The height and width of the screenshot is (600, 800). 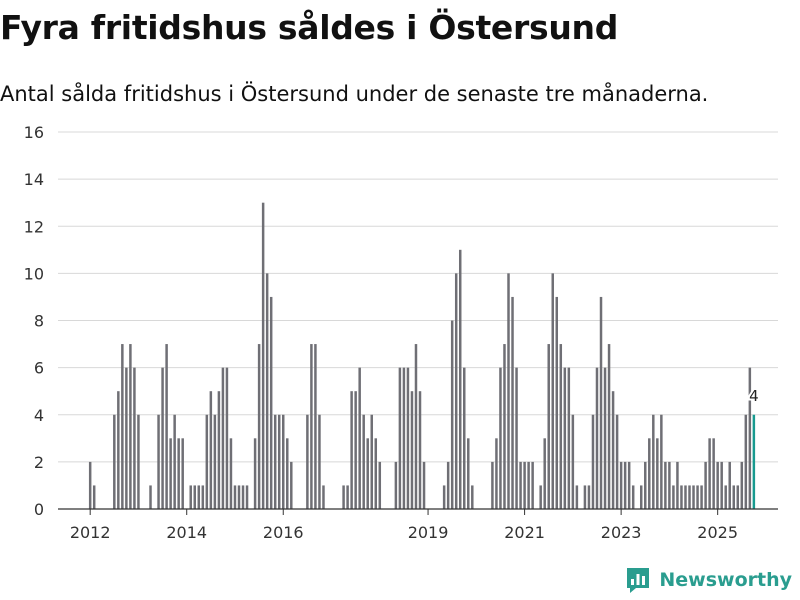 What do you see at coordinates (309, 27) in the screenshot?
I see `chart-title: Fyra fritidshus såldes i Östersund` at bounding box center [309, 27].